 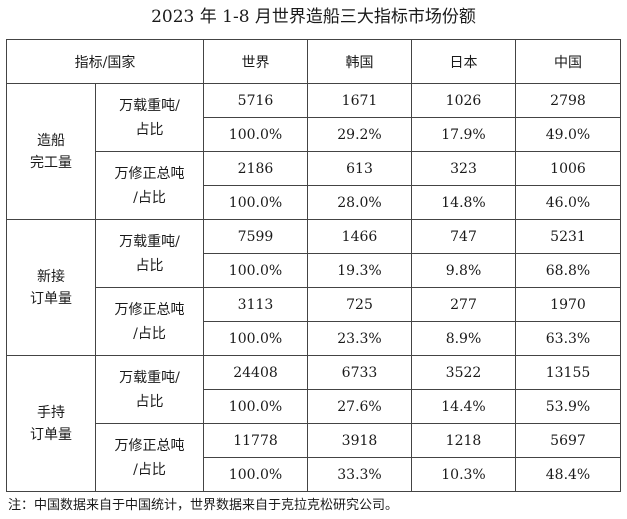 I want to click on header-korea: 韩国, so click(x=359, y=61).